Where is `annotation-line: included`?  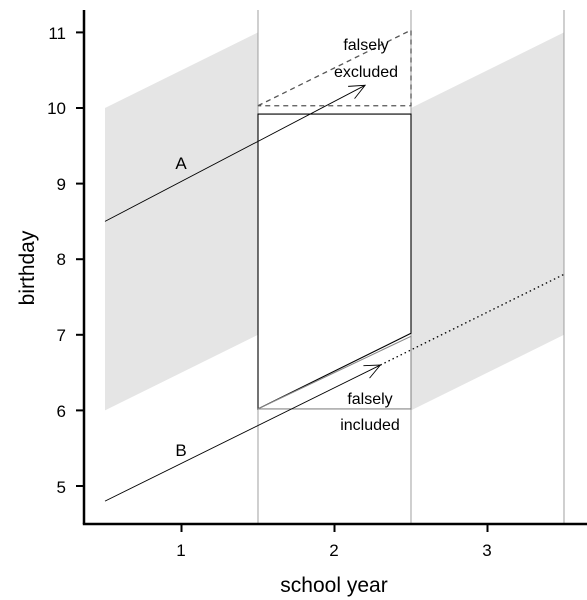 annotation-line: included is located at coordinates (370, 425).